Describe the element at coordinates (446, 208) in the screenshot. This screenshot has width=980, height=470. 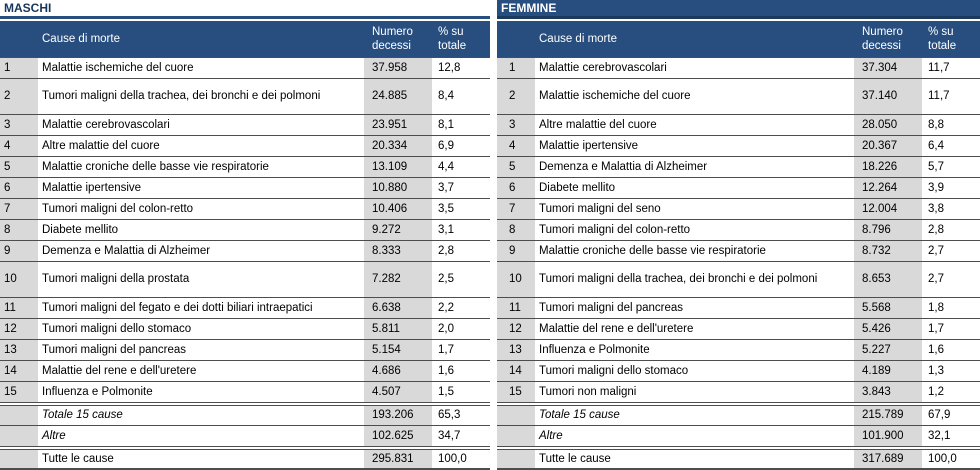
I see `percent-cell: 3,5` at that location.